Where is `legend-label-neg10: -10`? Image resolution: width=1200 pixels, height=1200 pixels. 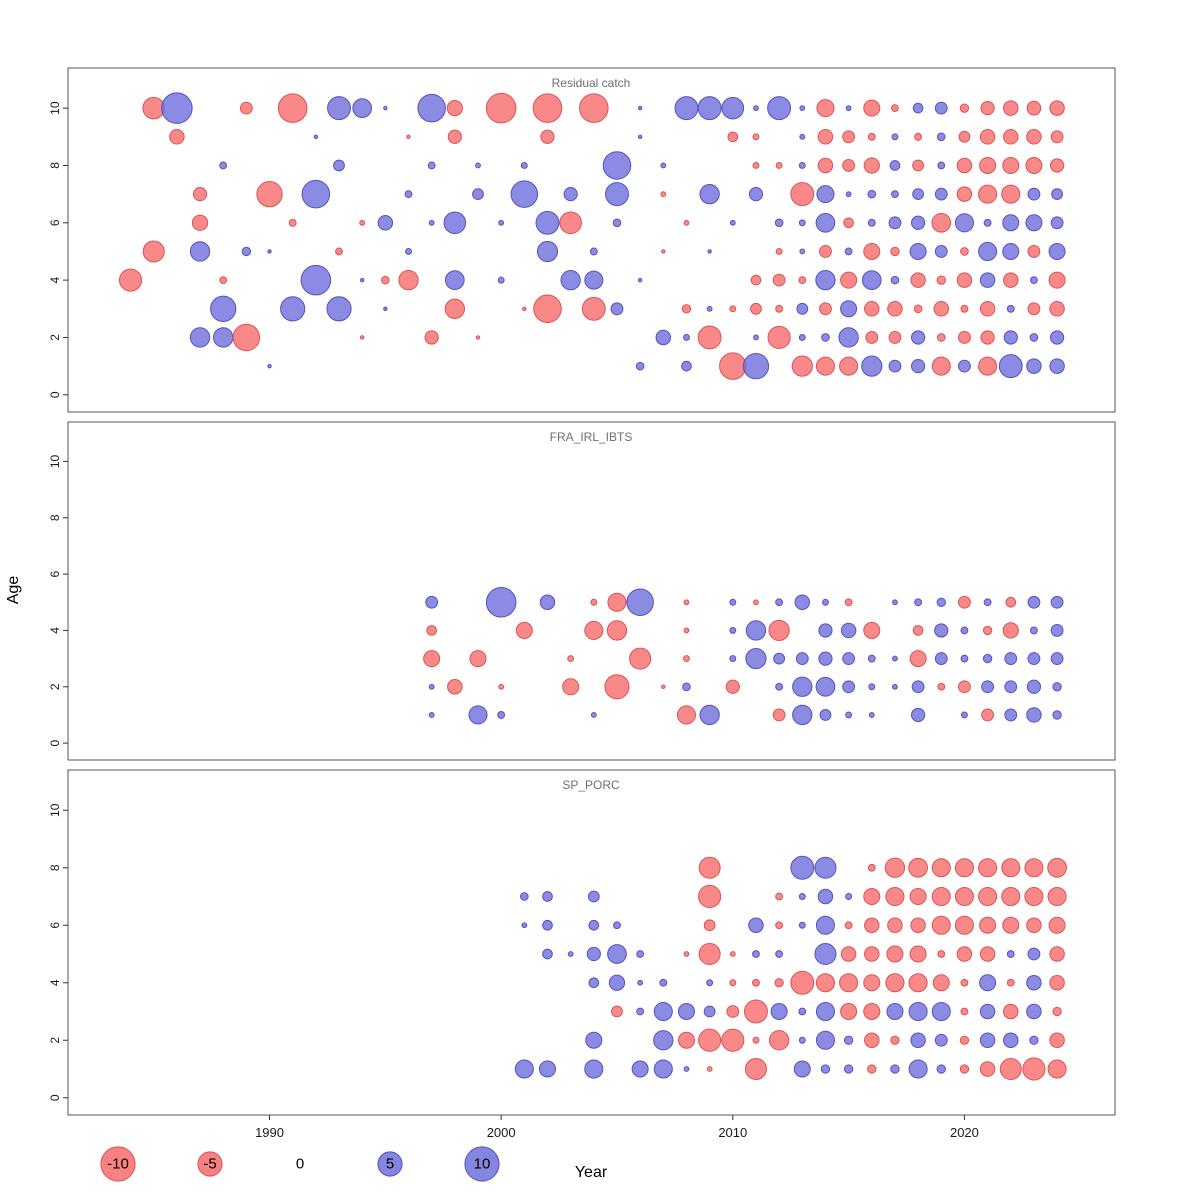 legend-label-neg10: -10 is located at coordinates (118, 1164).